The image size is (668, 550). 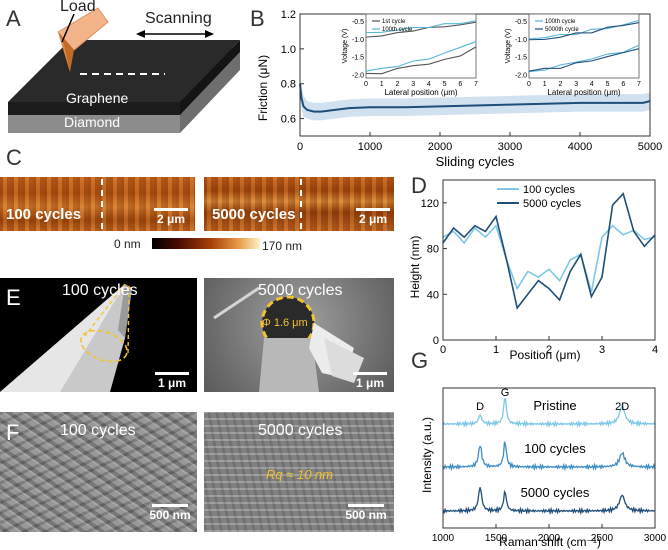 I want to click on d-xtick-label: 3, so click(x=602, y=350).